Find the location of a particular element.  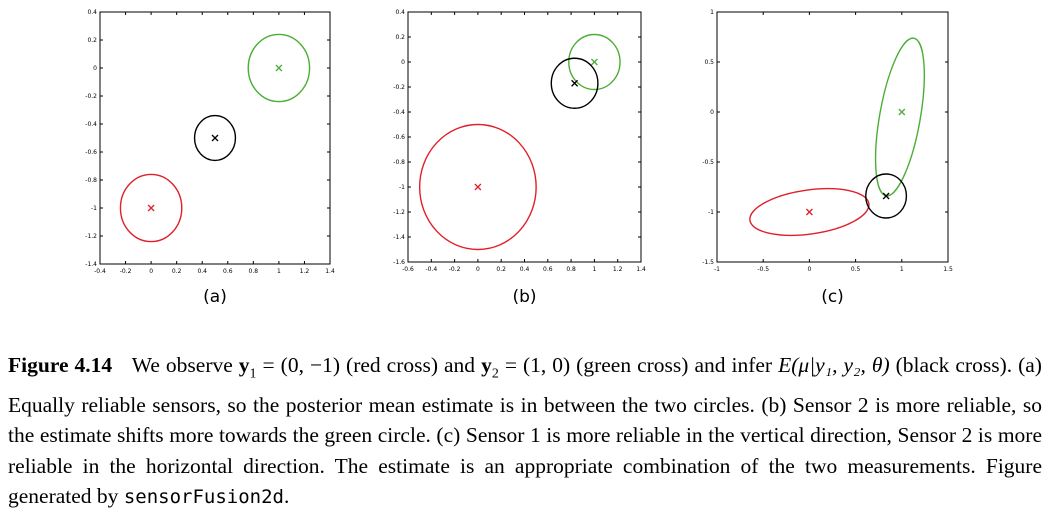

y-tick-label: -1.6 is located at coordinates (399, 262).